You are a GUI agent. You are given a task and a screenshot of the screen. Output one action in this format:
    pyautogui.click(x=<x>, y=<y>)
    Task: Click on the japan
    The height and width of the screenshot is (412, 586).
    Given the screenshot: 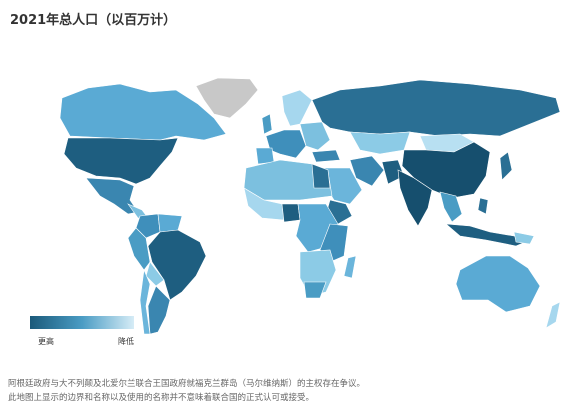 What is the action you would take?
    pyautogui.click(x=506, y=166)
    